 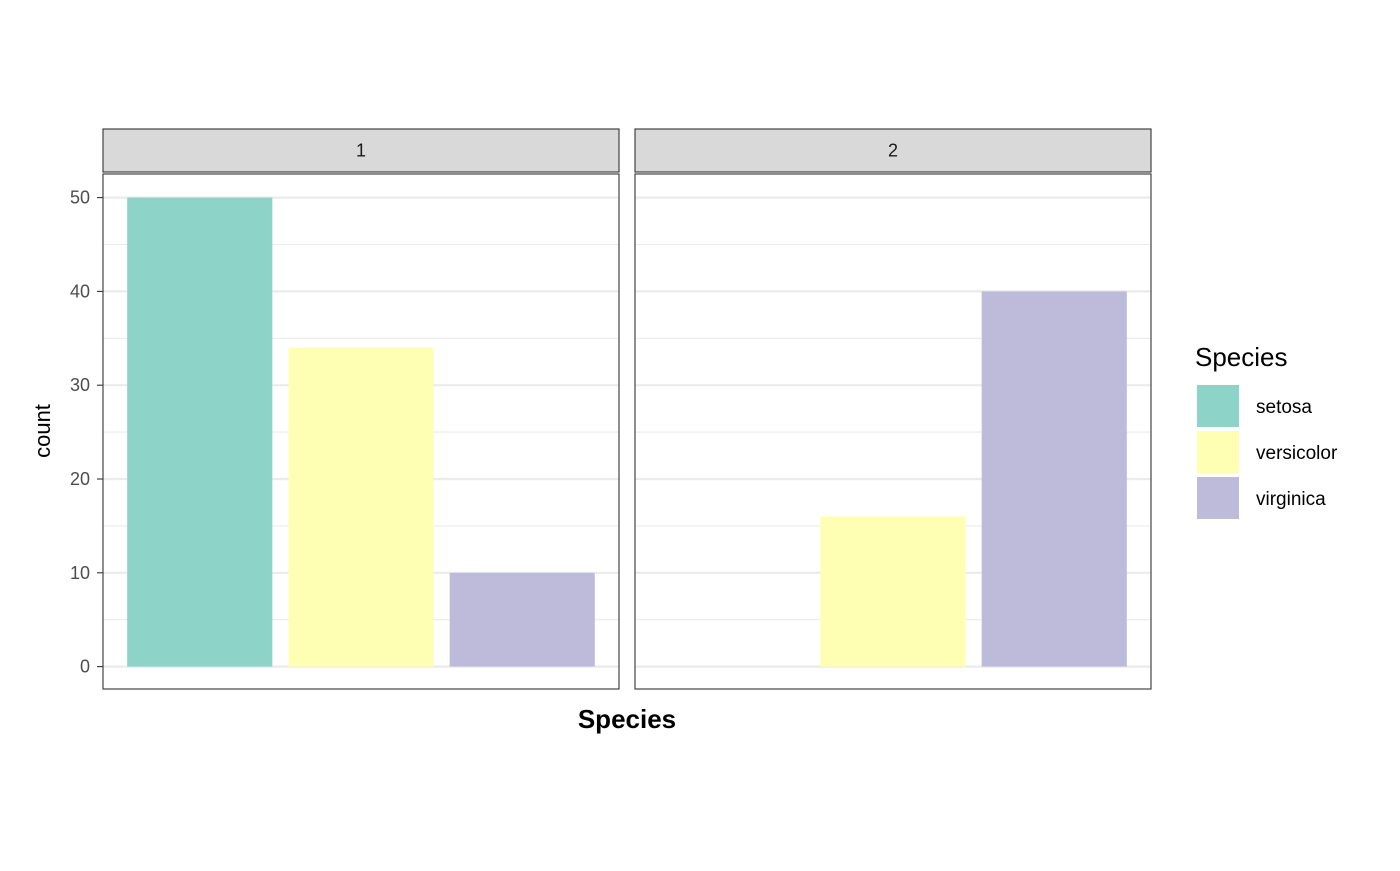 I want to click on facet-strip-label: 2, so click(x=893, y=151).